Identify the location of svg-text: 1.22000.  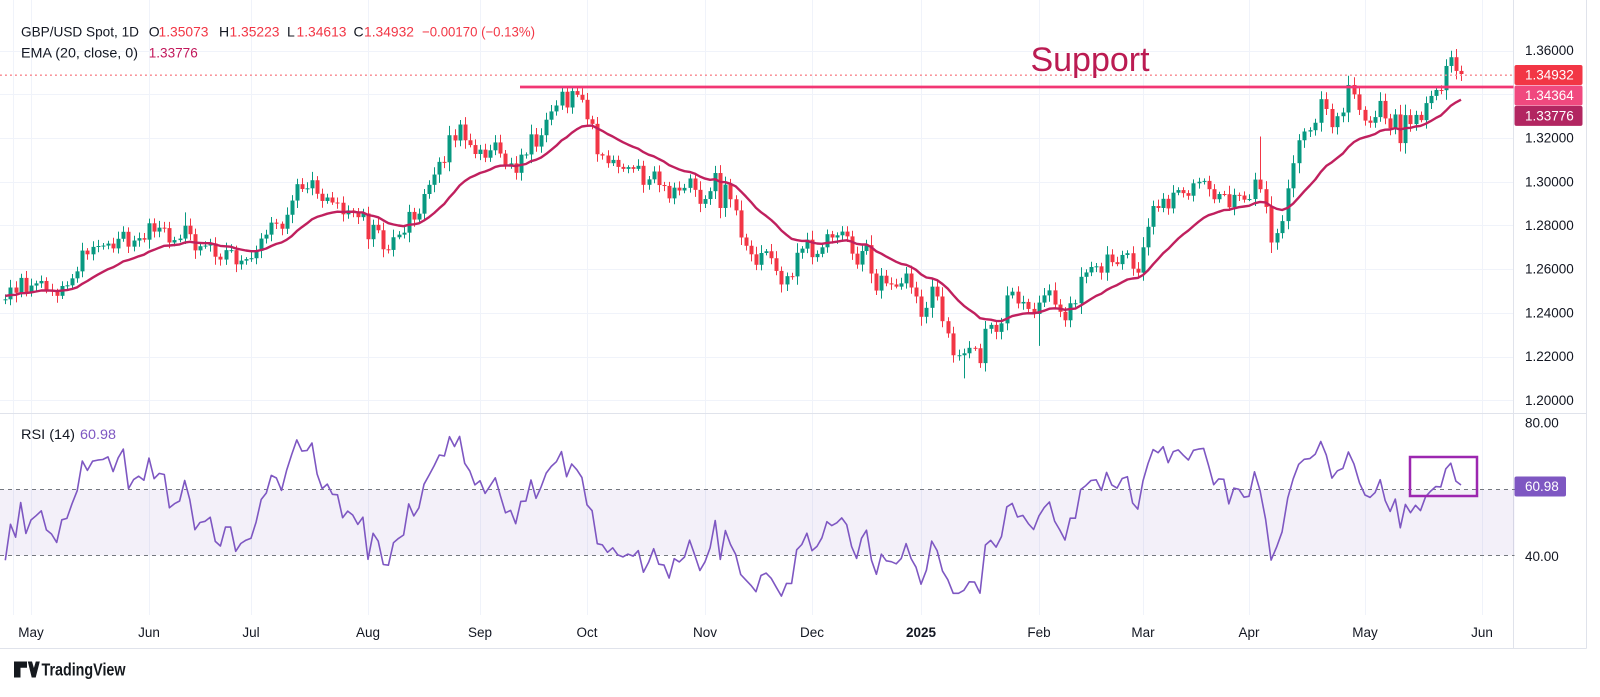
(1549, 356).